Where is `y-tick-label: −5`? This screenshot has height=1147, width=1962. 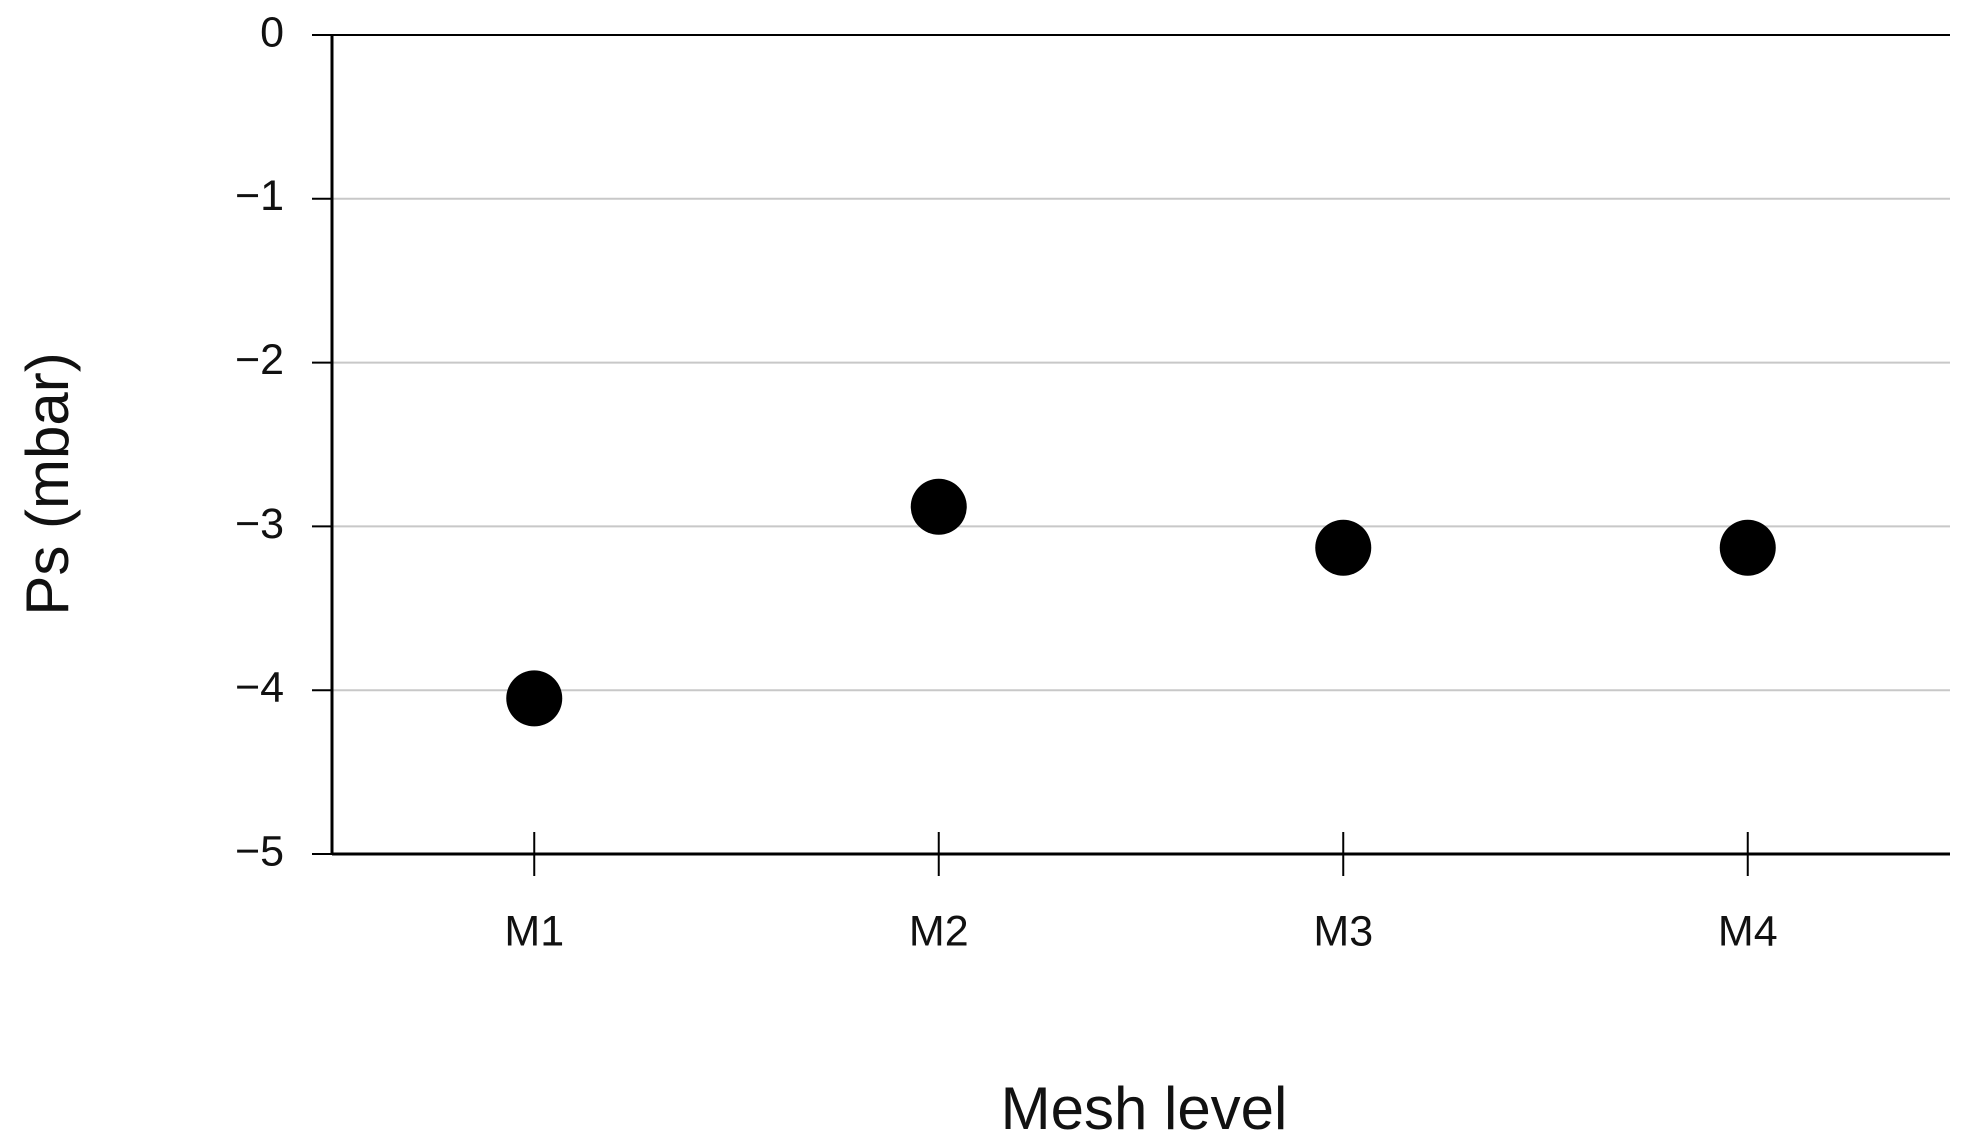 y-tick-label: −5 is located at coordinates (259, 851).